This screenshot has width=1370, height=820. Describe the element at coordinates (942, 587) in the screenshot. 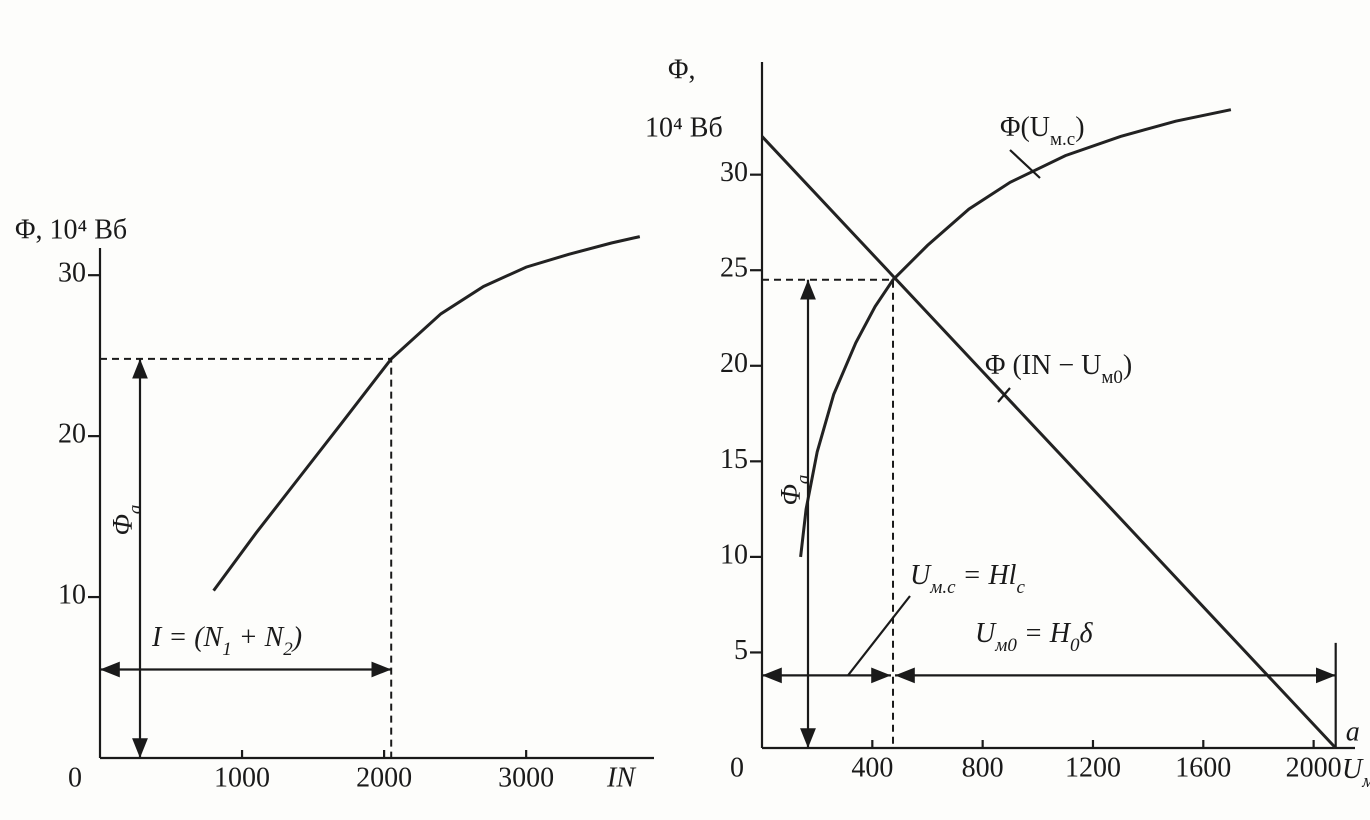

I see `core-label-part: м.с` at that location.